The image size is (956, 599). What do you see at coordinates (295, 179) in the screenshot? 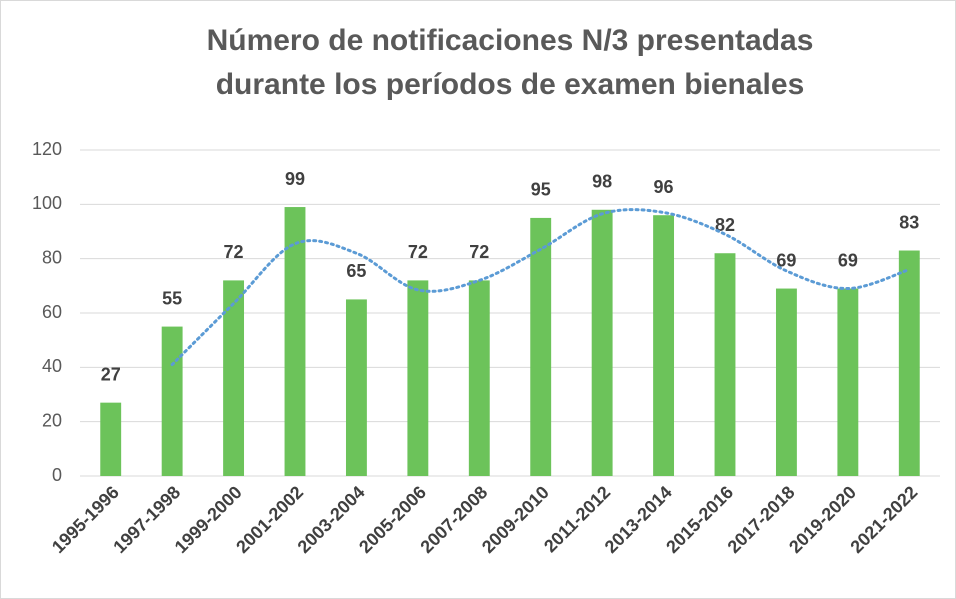
I see `data-label: 99` at bounding box center [295, 179].